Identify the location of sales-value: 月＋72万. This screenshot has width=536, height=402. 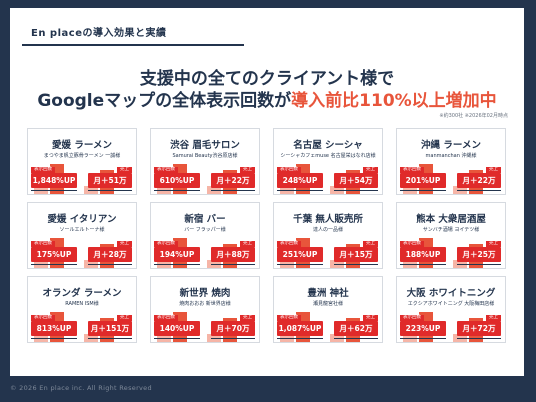
(479, 328).